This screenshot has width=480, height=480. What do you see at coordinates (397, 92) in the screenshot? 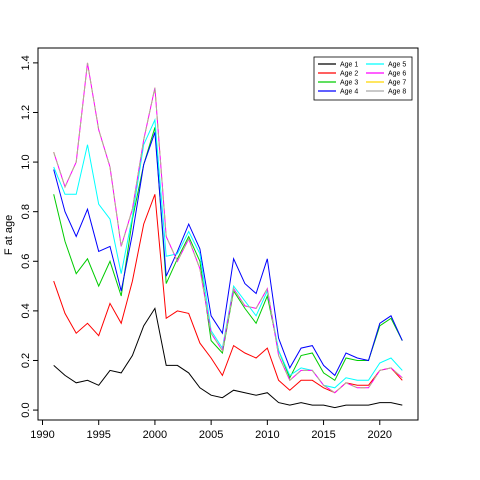
I see `legend-label-age-8: Age 8` at bounding box center [397, 92].